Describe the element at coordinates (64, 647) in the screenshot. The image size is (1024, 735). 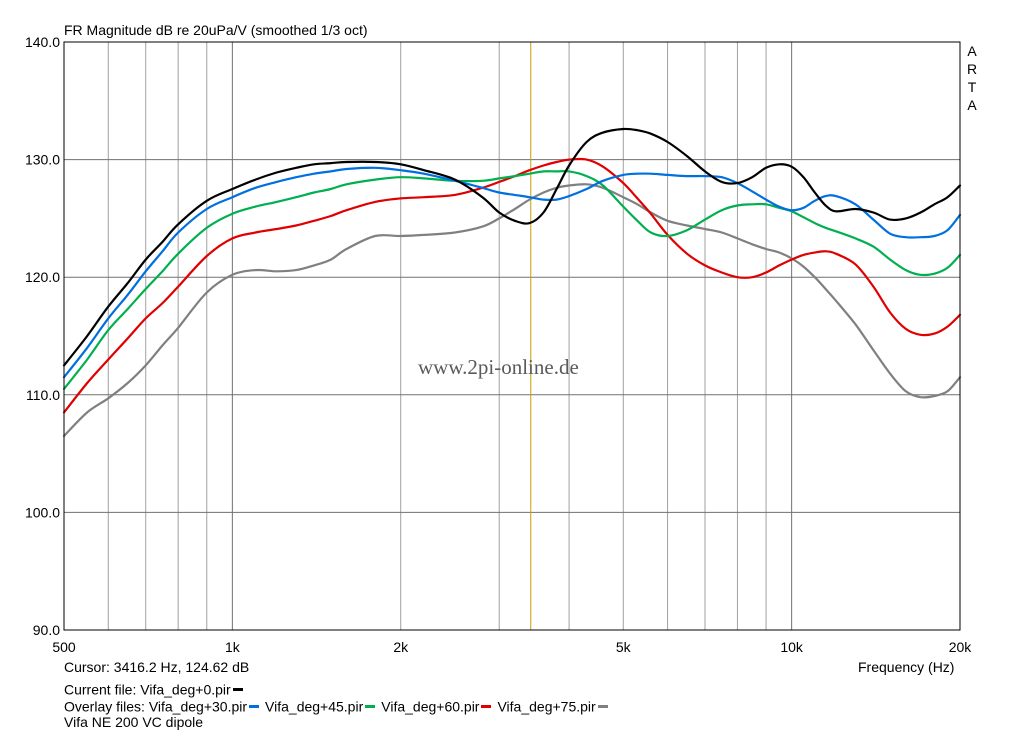
I see `x-tick-label: 500` at that location.